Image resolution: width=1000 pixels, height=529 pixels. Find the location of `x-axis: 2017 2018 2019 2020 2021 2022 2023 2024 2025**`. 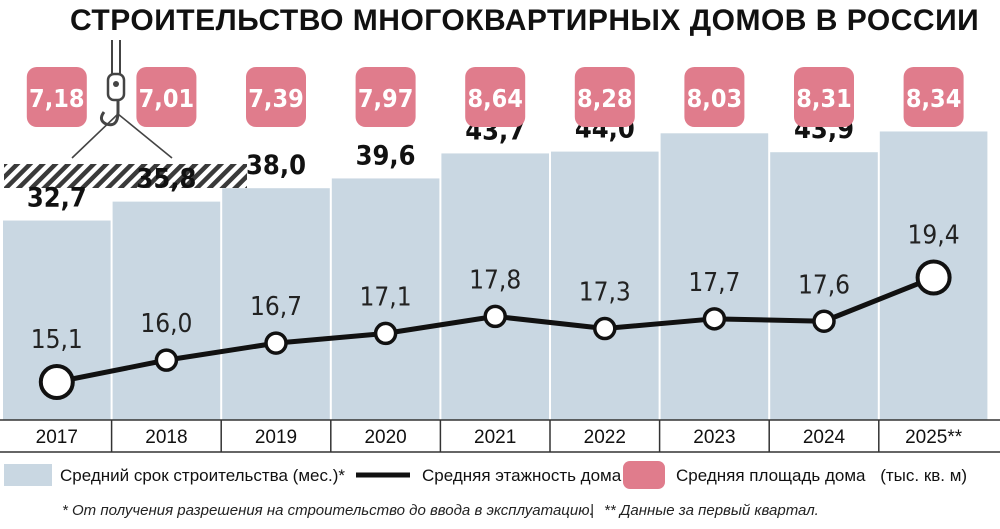

x-axis: 2017 2018 2019 2020 2021 2022 2023 2024 2025** is located at coordinates (500, 436).